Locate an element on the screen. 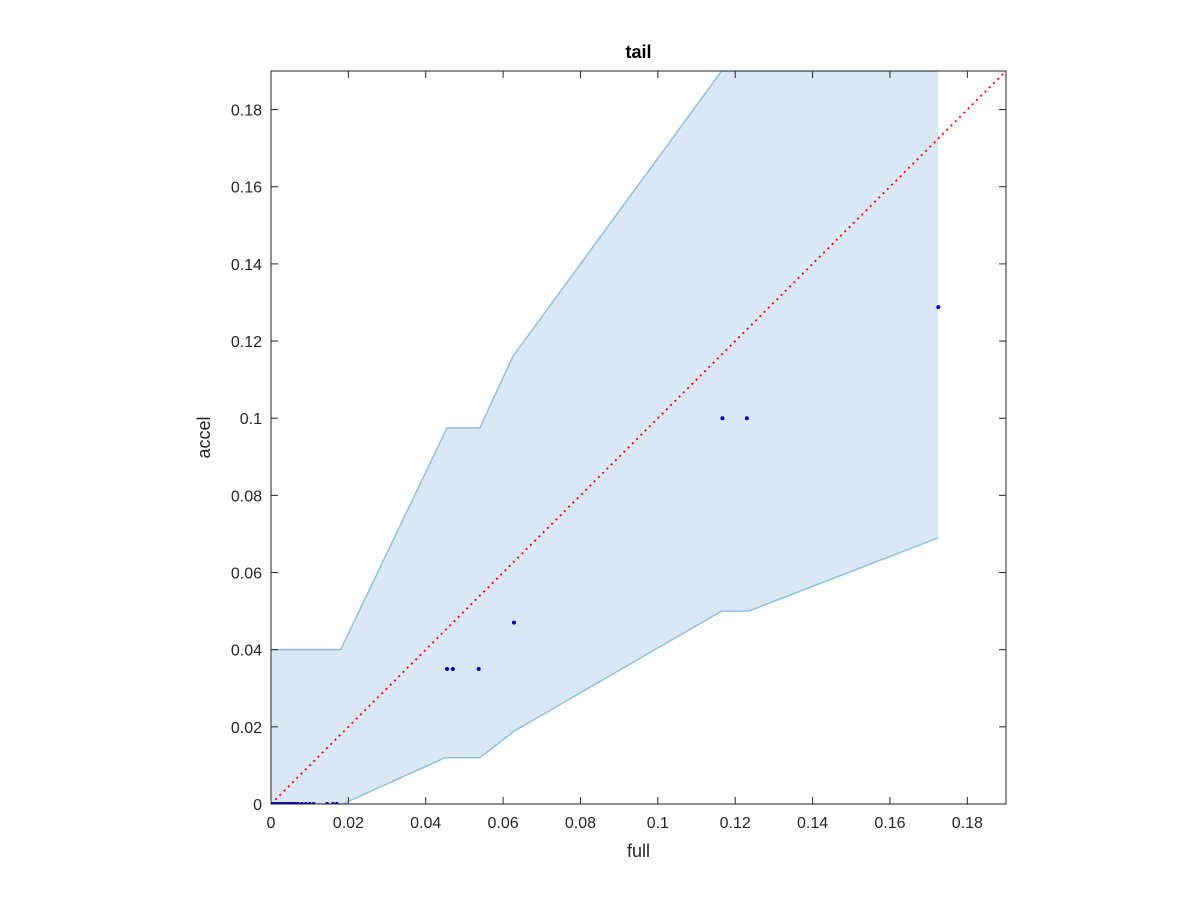 Image resolution: width=1200 pixels, height=900 pixels. y-tick-label: 0.02 is located at coordinates (246, 728).